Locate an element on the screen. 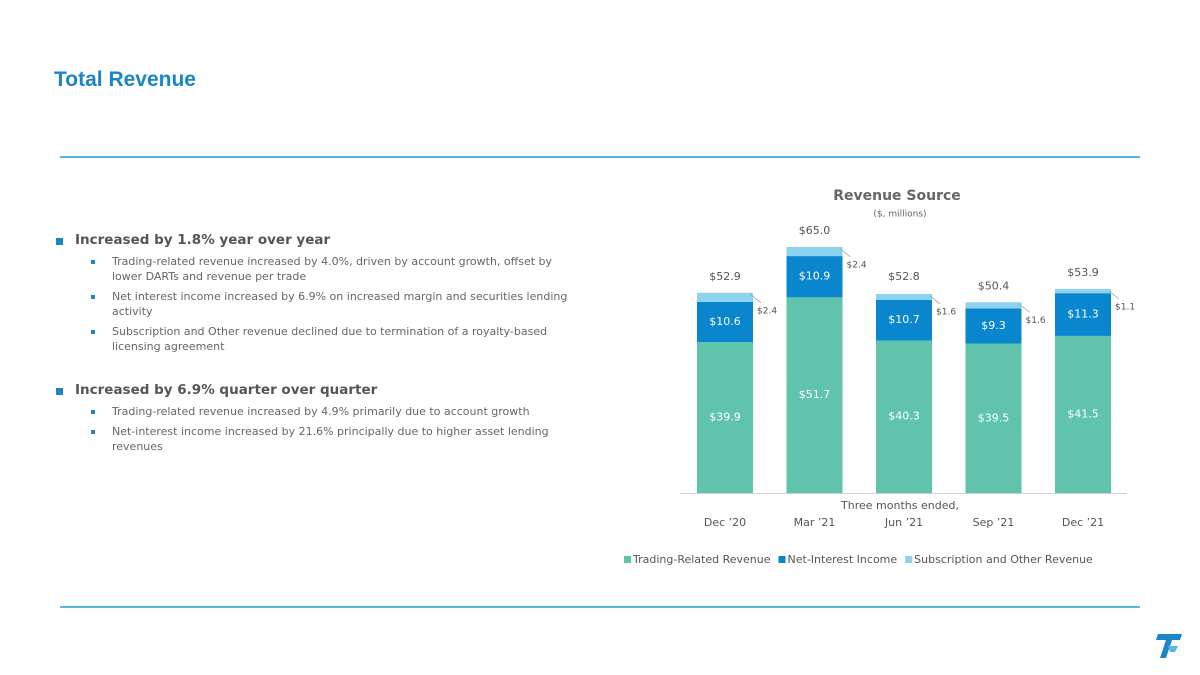  value-label: $39.9 is located at coordinates (725, 416).